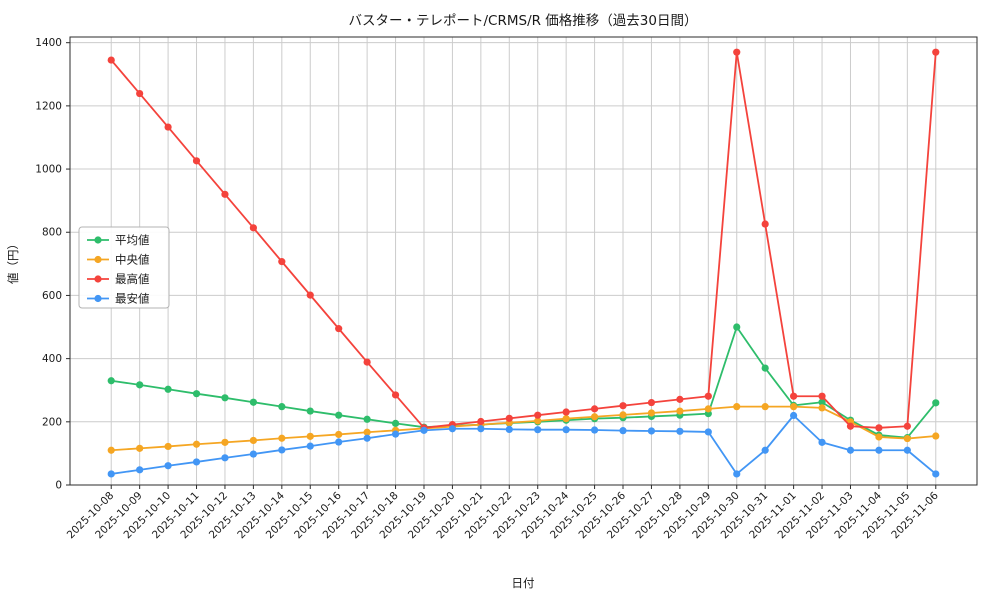 The height and width of the screenshot is (600, 1000). I want to click on legend-label-average: 平均値, so click(132, 240).